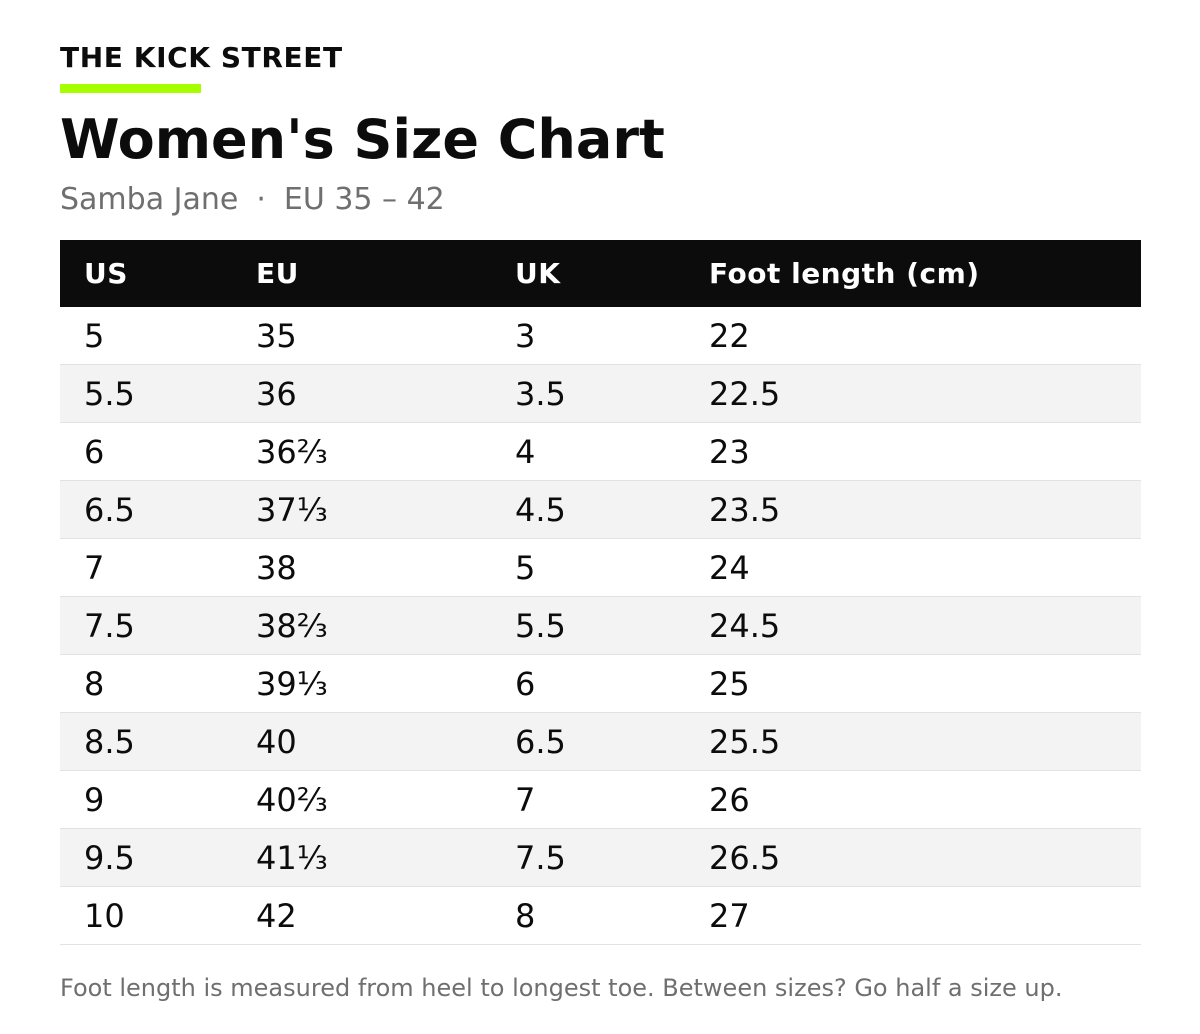 This screenshot has width=1200, height=1034. I want to click on cell-eu: 38⅔, so click(361, 625).